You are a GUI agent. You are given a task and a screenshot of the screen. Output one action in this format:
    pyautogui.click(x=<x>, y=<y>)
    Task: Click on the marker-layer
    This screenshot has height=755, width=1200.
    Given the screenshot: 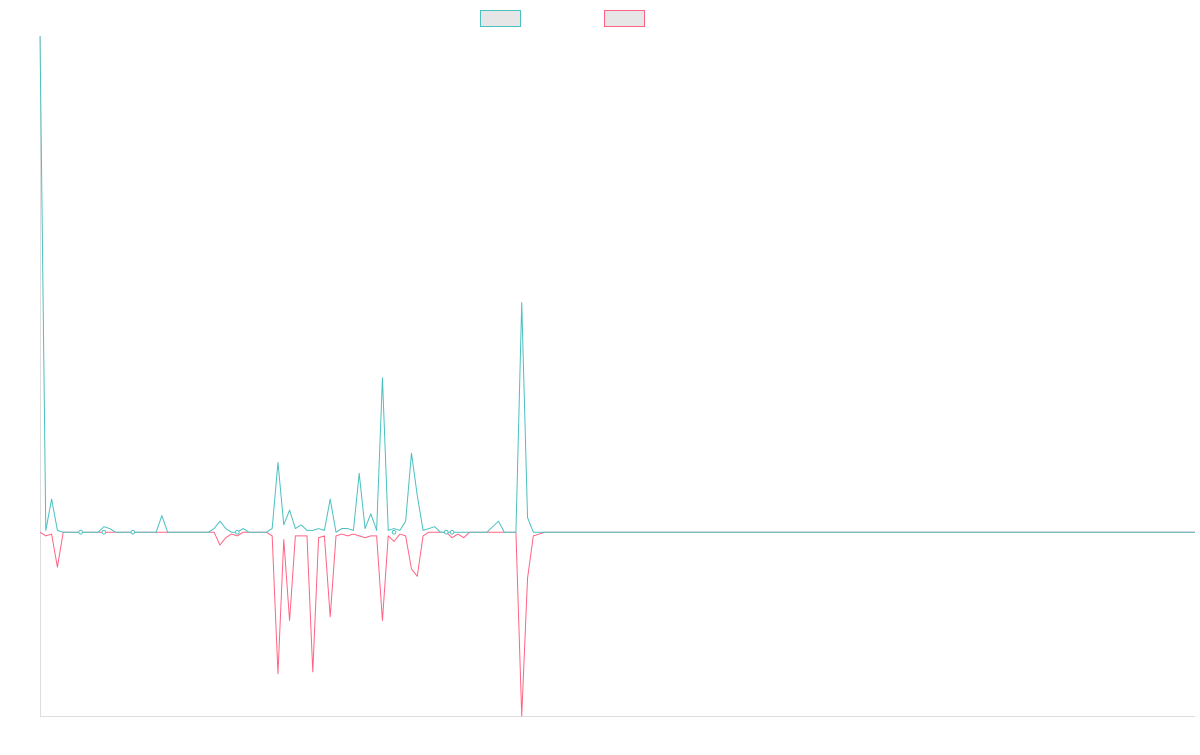 What is the action you would take?
    pyautogui.click(x=266, y=532)
    